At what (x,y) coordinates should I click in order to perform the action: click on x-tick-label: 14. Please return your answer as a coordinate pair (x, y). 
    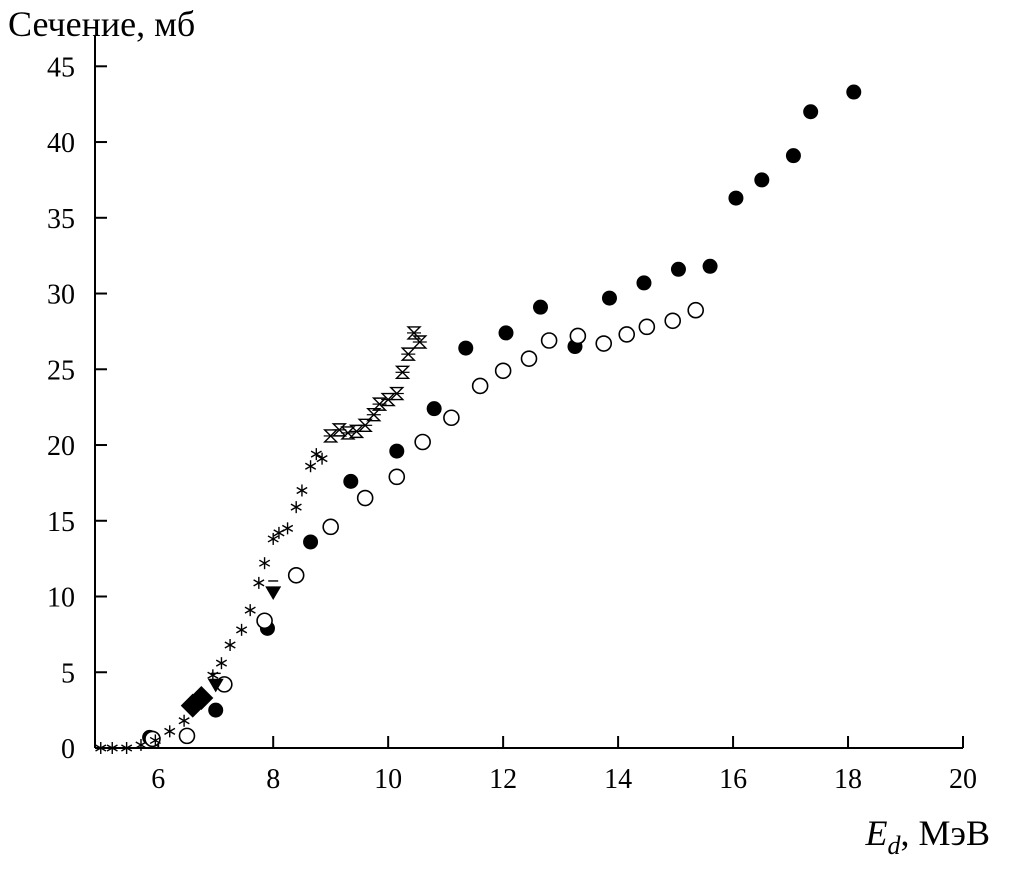
    Looking at the image, I should click on (618, 779).